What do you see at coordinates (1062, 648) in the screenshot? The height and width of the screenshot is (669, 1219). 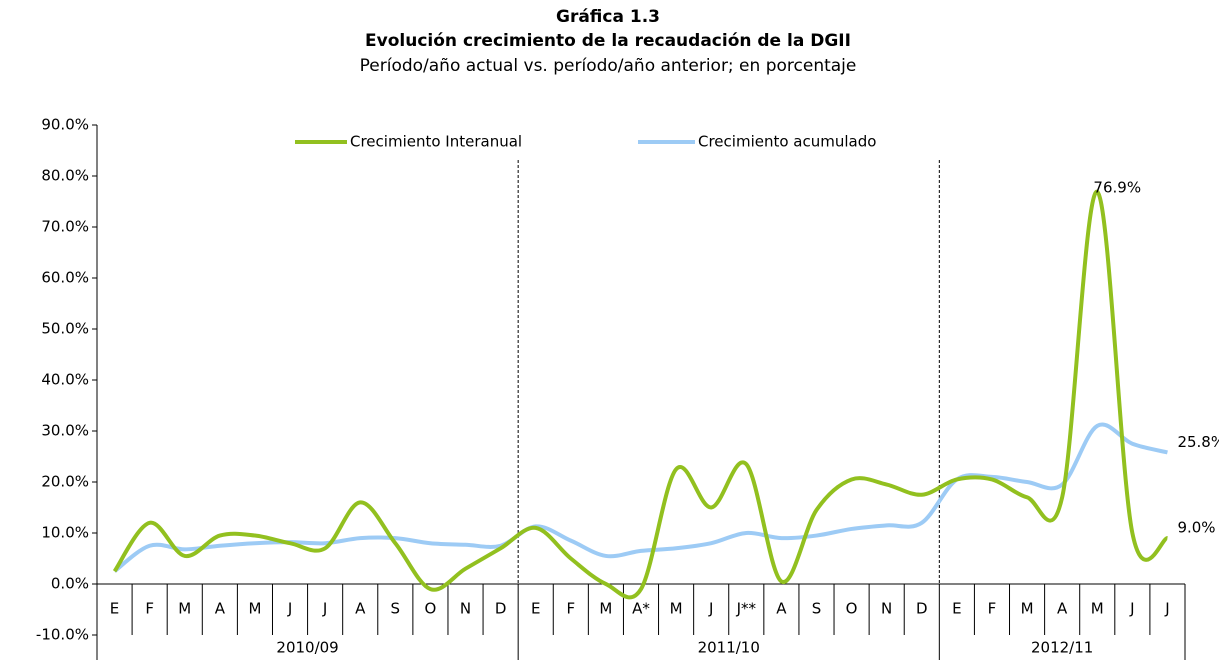 I see `group-label: 2012/11` at bounding box center [1062, 648].